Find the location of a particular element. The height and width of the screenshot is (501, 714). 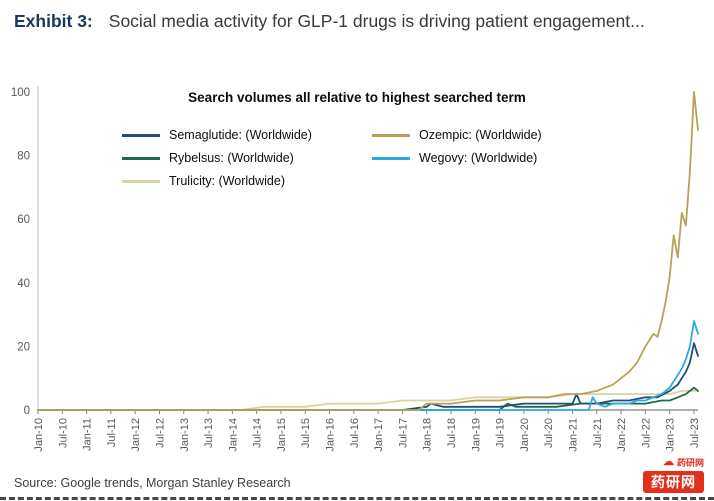

watermark-badge: 药研网 is located at coordinates (673, 481).